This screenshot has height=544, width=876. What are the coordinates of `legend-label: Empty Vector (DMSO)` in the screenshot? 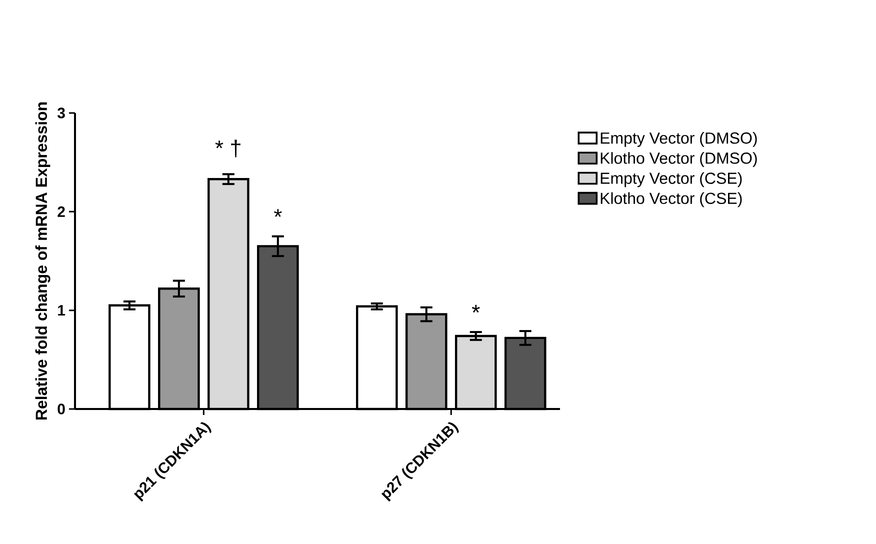 It's located at (678, 139).